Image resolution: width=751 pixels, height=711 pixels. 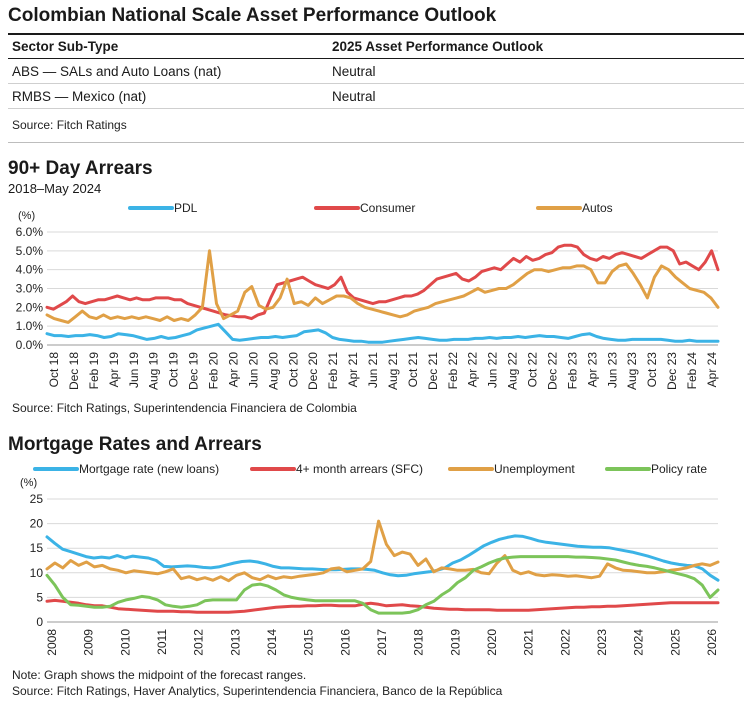 What do you see at coordinates (194, 371) in the screenshot?
I see `x-tick-label: Dec 19` at bounding box center [194, 371].